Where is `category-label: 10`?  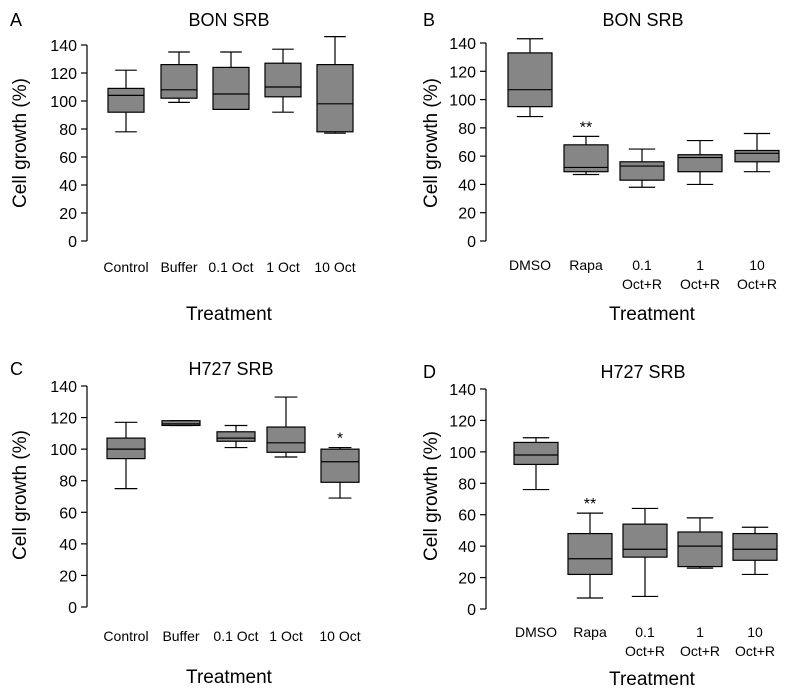
category-label: 10 is located at coordinates (755, 632).